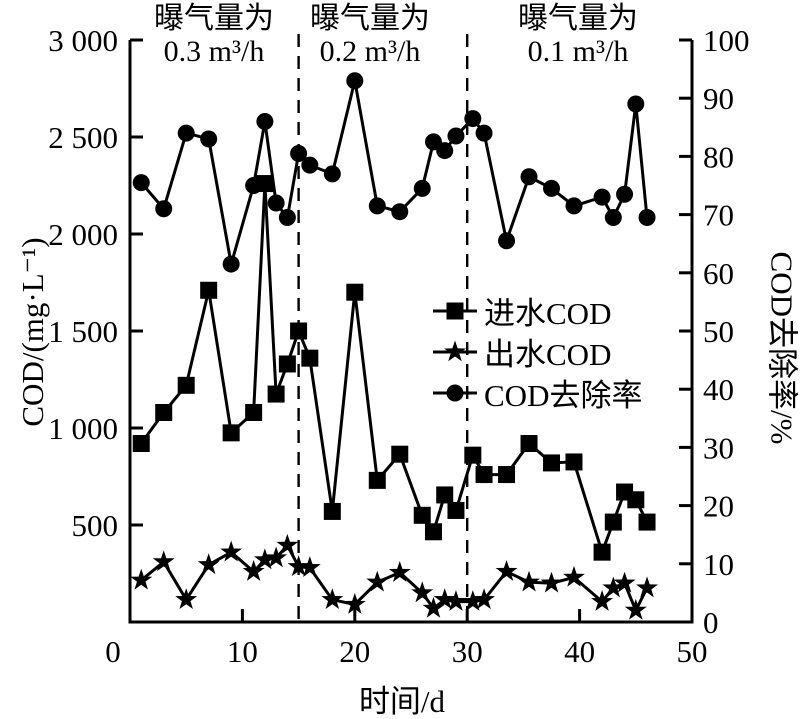 This screenshot has width=812, height=719. What do you see at coordinates (718, 506) in the screenshot?
I see `y-right-tick-label: 20` at bounding box center [718, 506].